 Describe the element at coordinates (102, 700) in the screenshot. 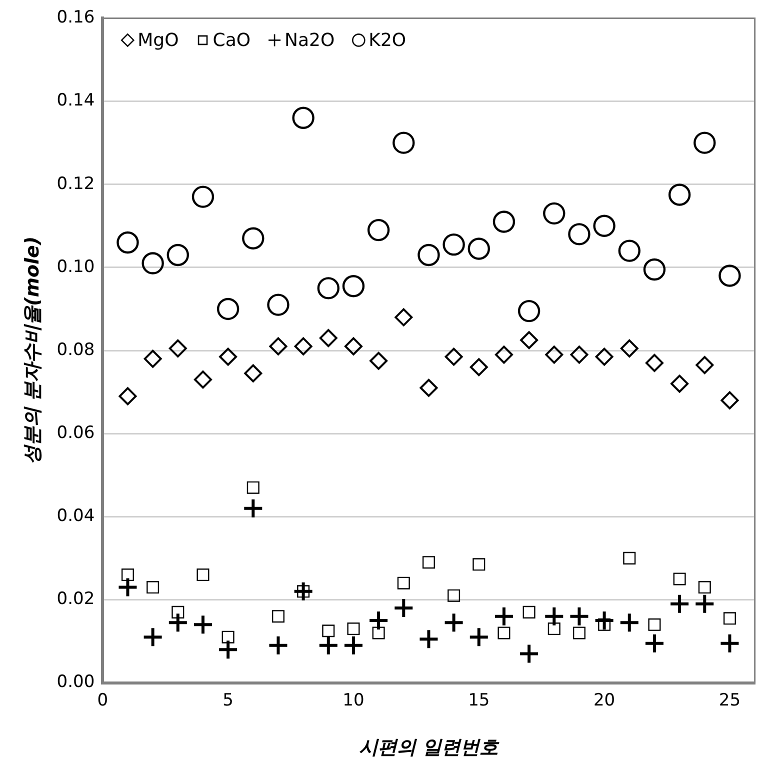

I see `x-tick-label: 0` at that location.